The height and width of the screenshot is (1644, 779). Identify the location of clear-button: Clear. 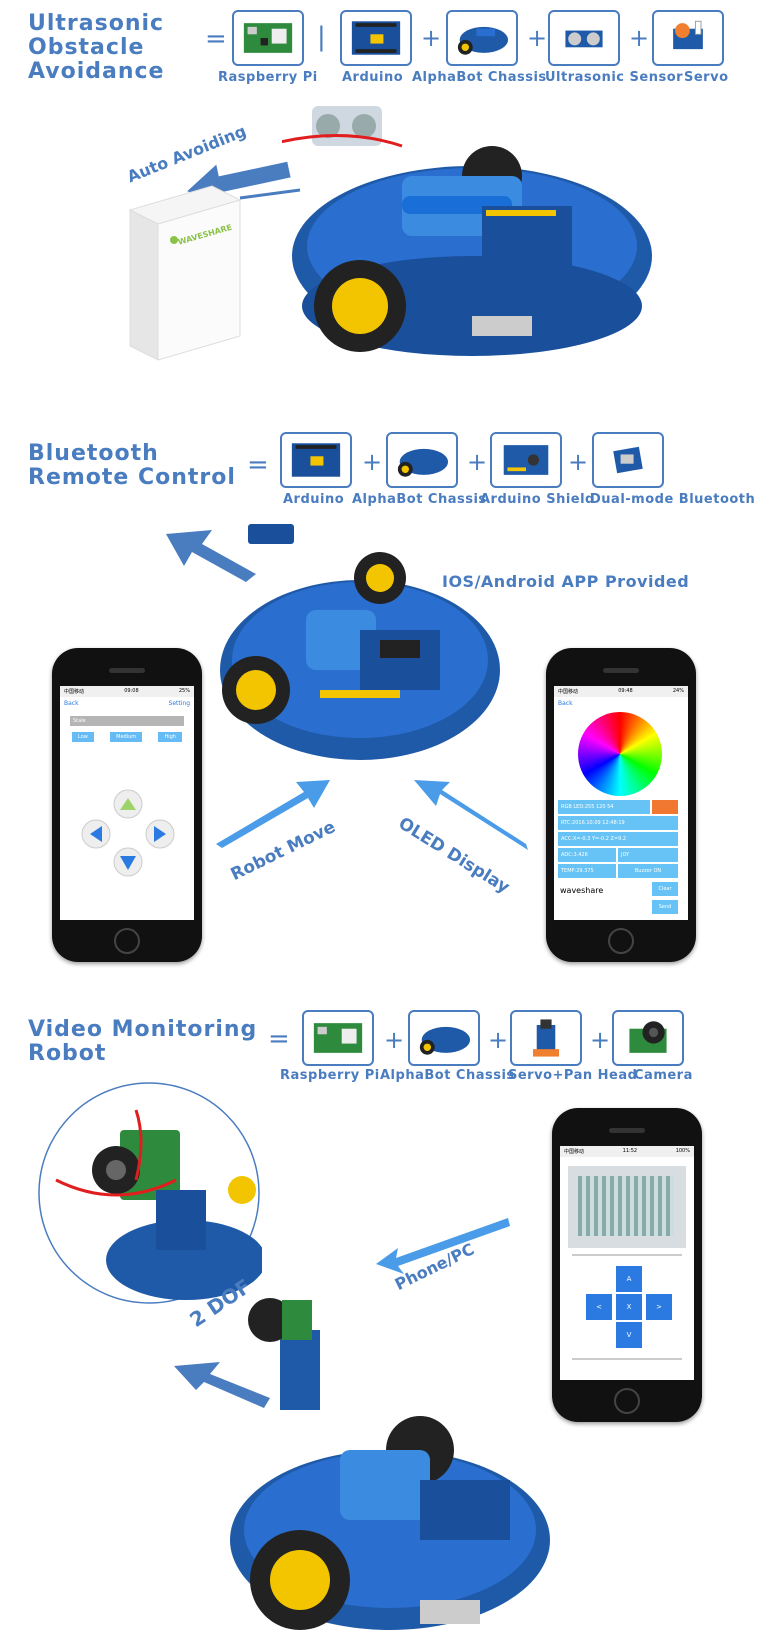
(665, 889).